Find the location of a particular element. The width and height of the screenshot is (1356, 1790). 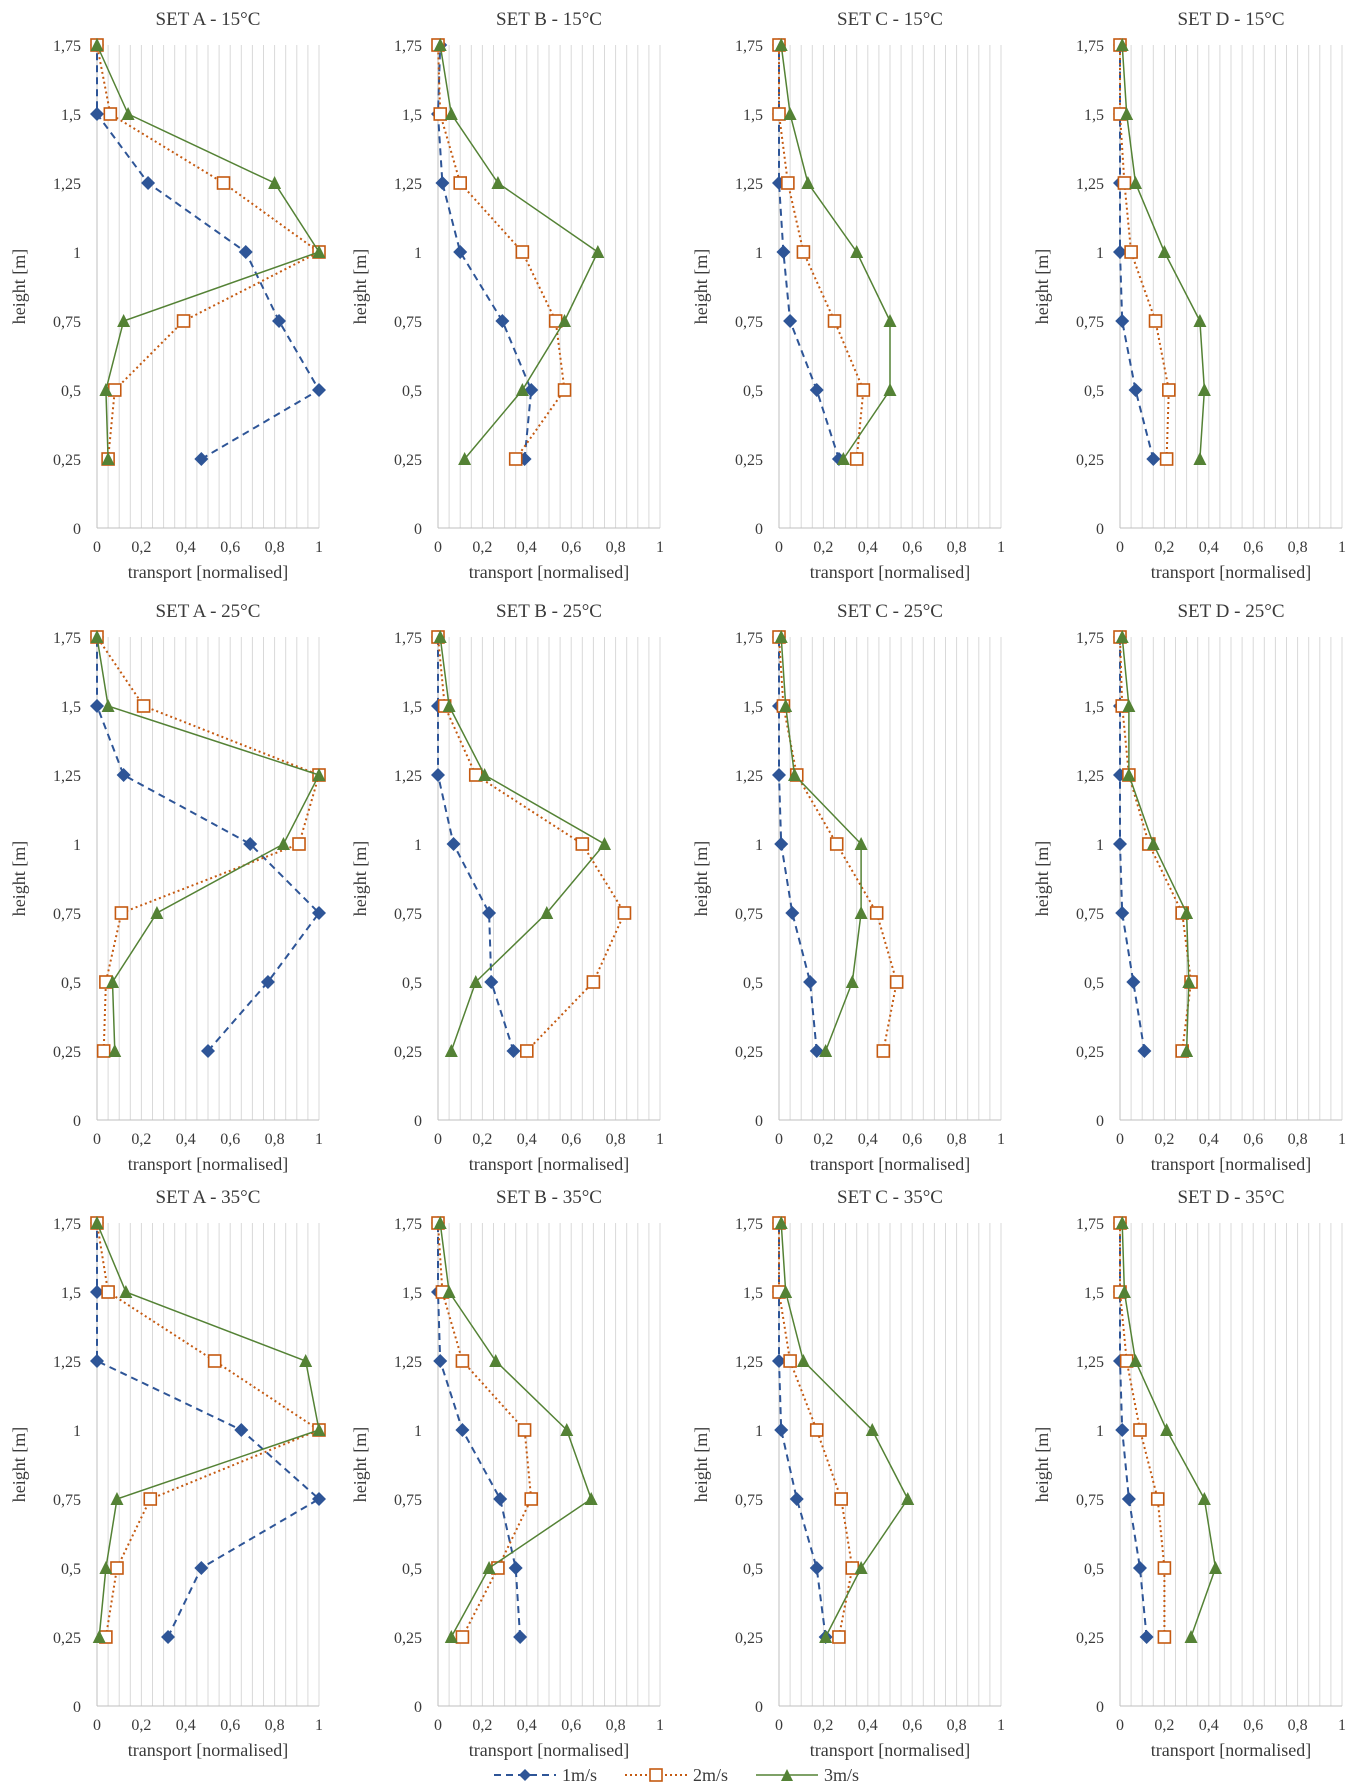

panel-title: SET A - 15°C is located at coordinates (208, 19).